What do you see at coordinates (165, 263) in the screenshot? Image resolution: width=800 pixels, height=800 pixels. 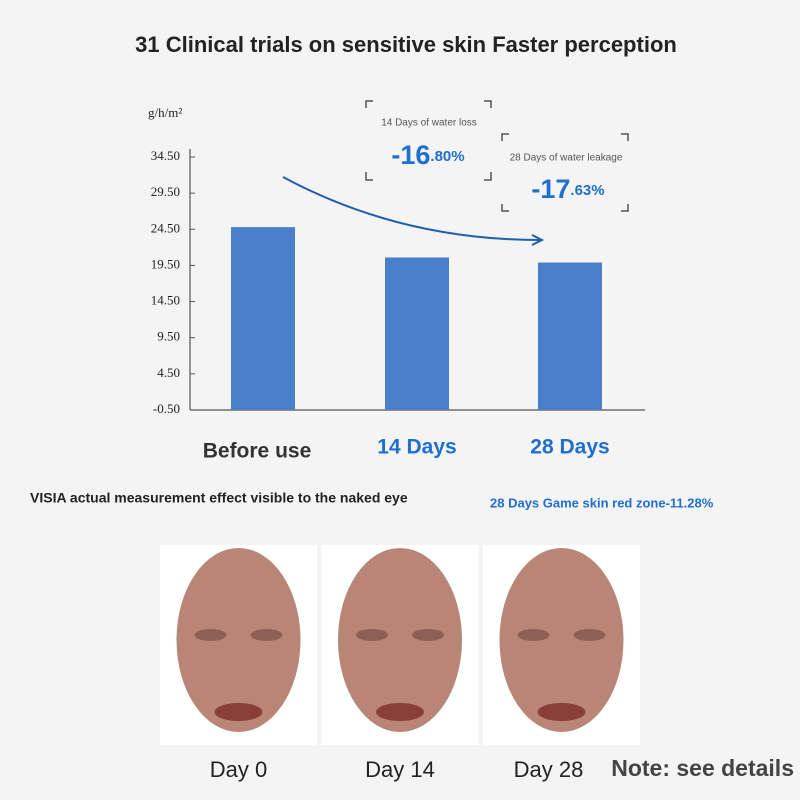 I see `y-tick-label: 19.50` at bounding box center [165, 263].